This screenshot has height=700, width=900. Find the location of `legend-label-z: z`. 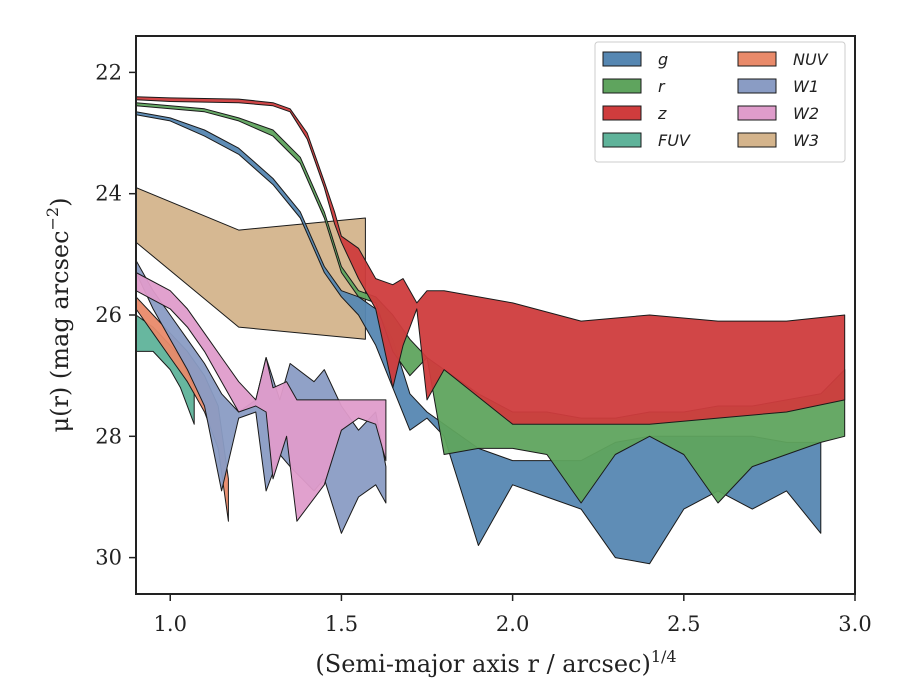

legend-label-z: z is located at coordinates (662, 113).